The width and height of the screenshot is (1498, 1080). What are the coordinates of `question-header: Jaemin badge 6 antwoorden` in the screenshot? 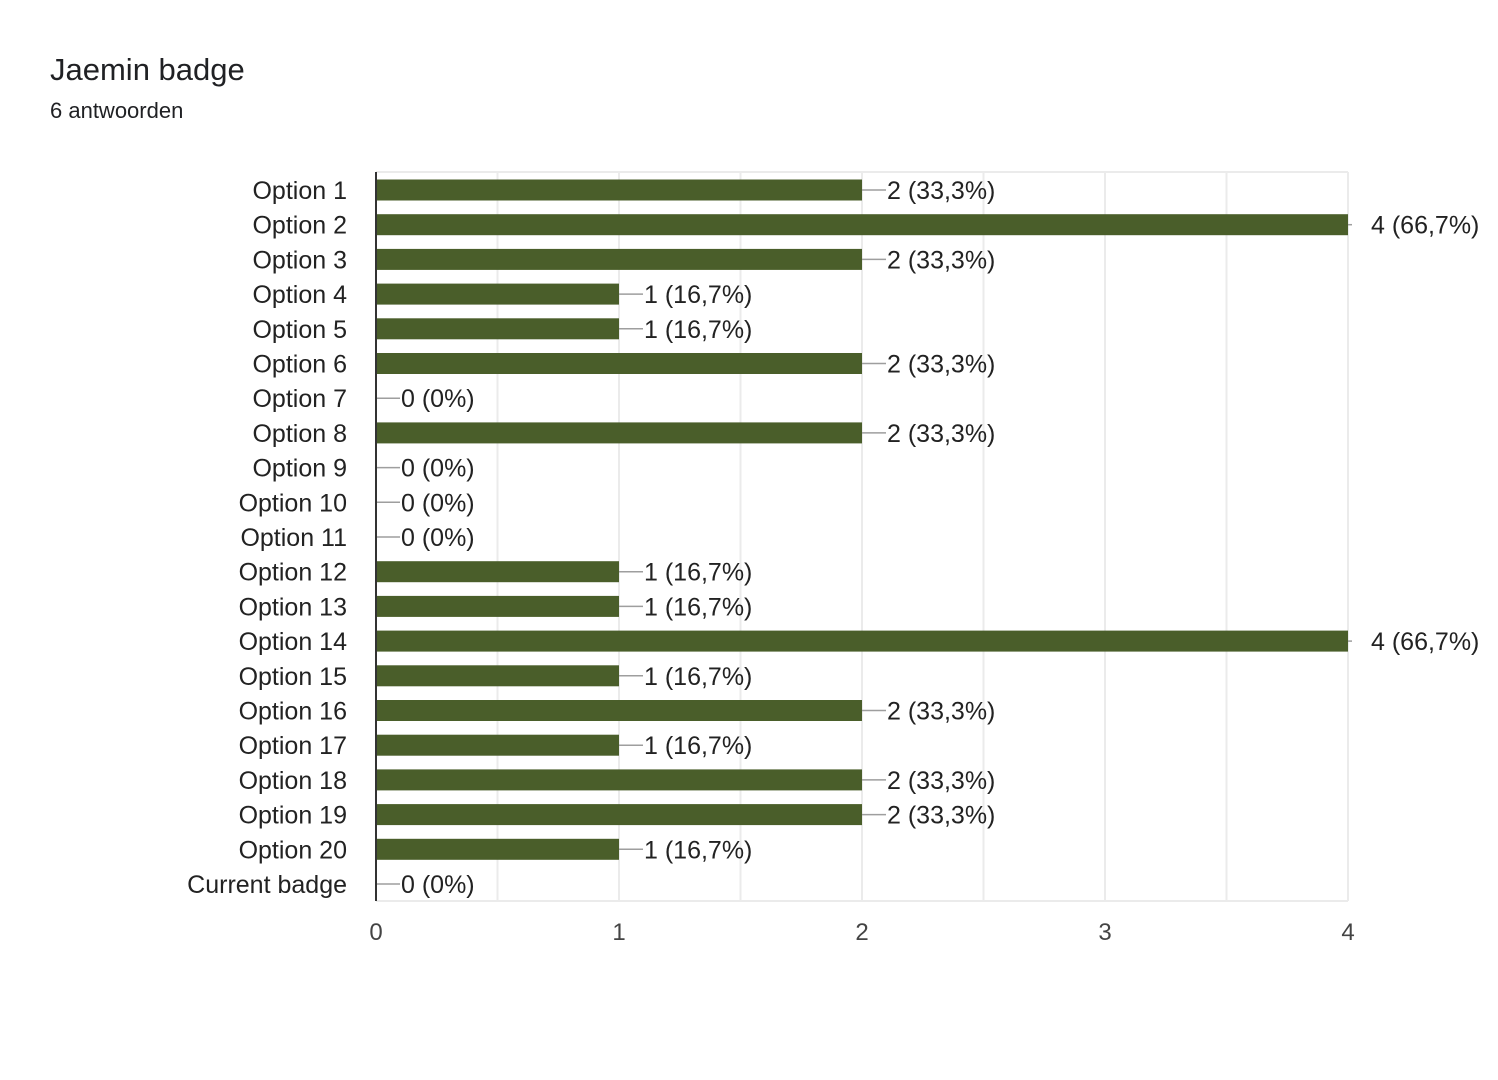 It's located at (147, 86).